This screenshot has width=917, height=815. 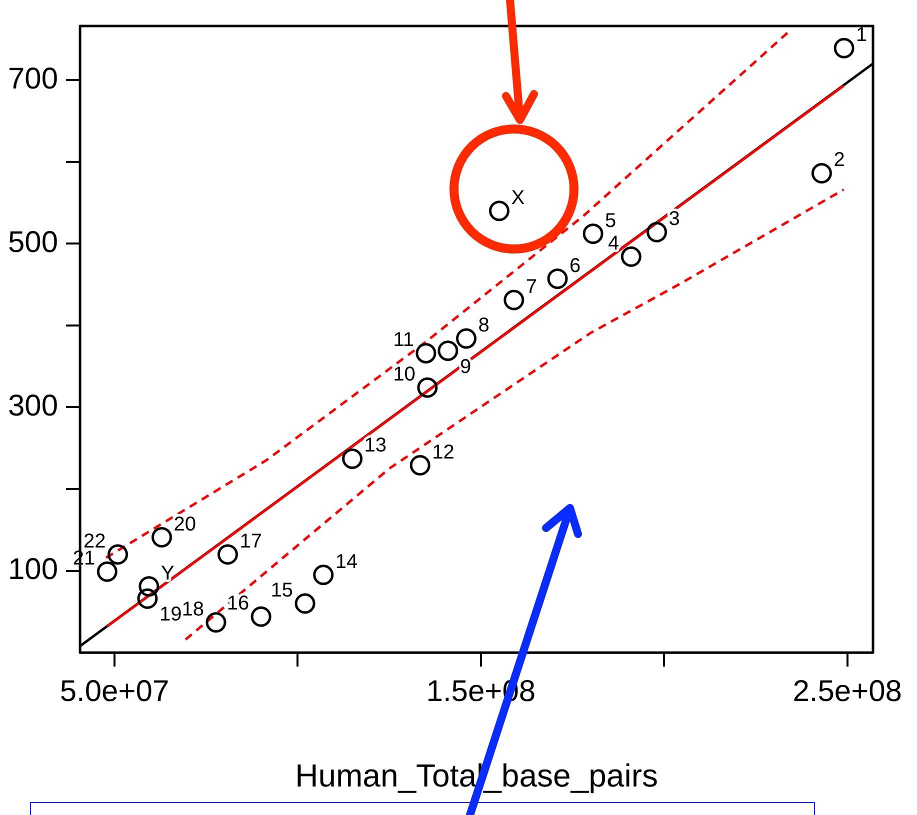 I want to click on annotation: 15, so click(x=282, y=591).